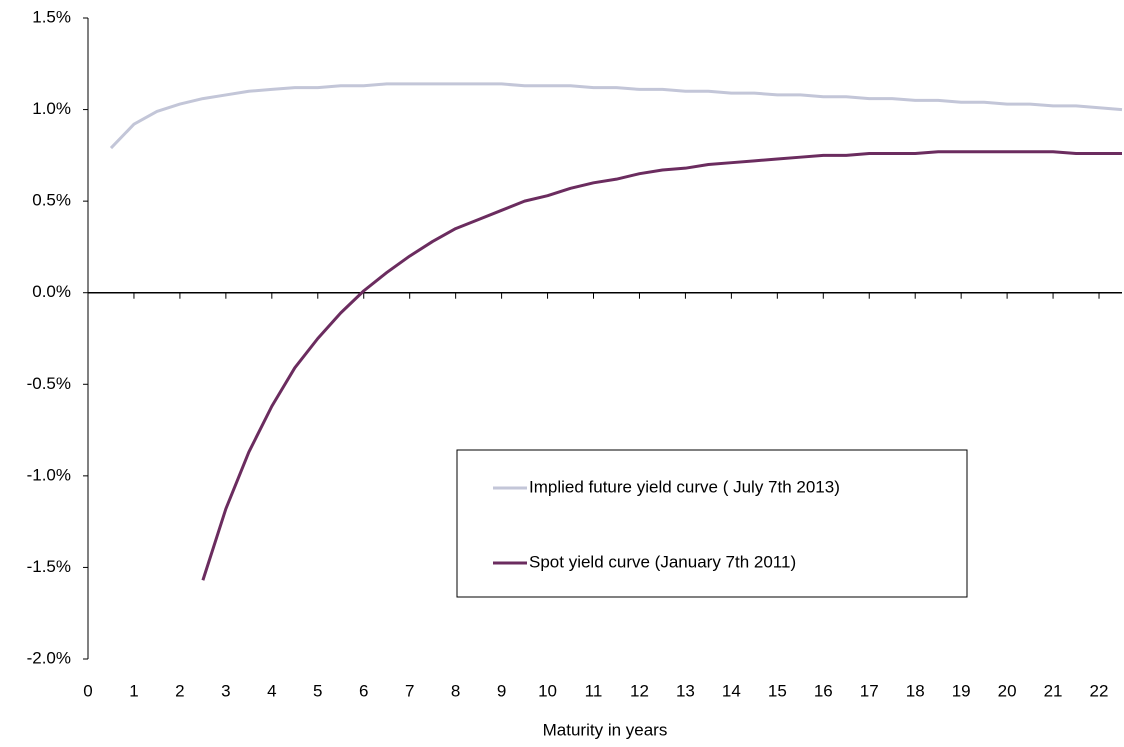 Image resolution: width=1124 pixels, height=747 pixels. Describe the element at coordinates (455, 690) in the screenshot. I see `x-tick-label: 8` at that location.